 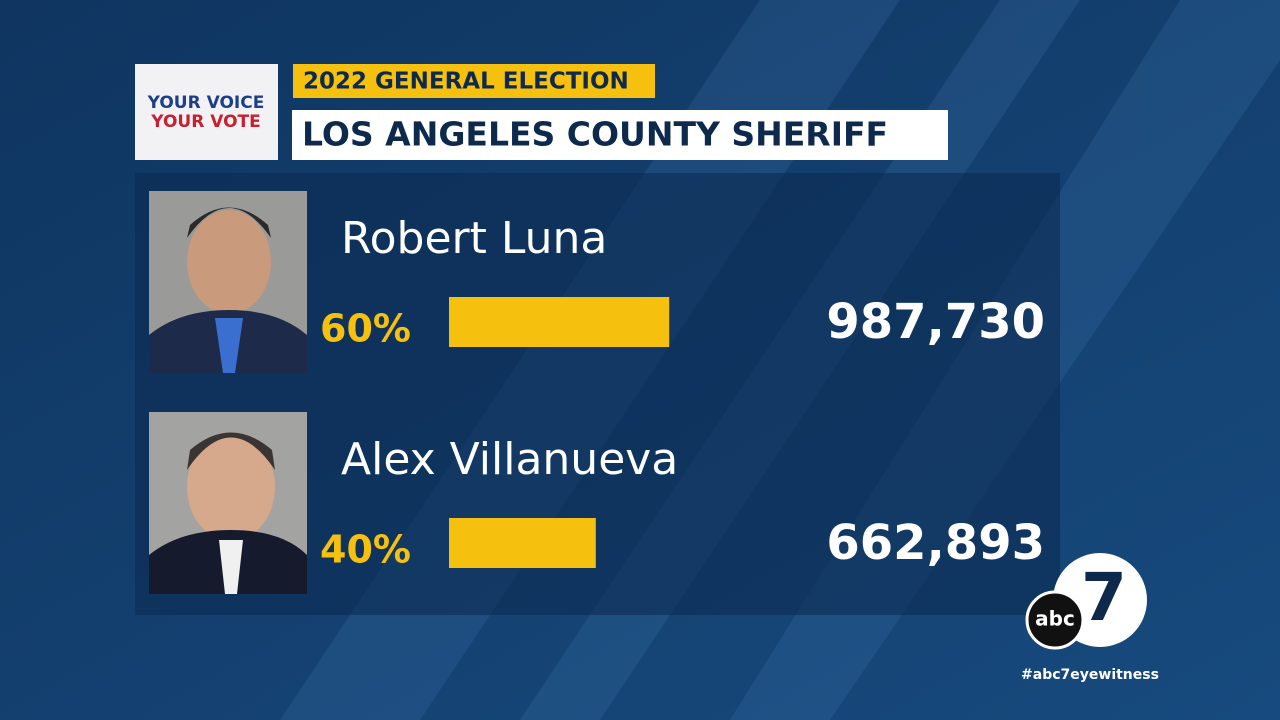 I want to click on vote-count: 662,893, so click(x=935, y=543).